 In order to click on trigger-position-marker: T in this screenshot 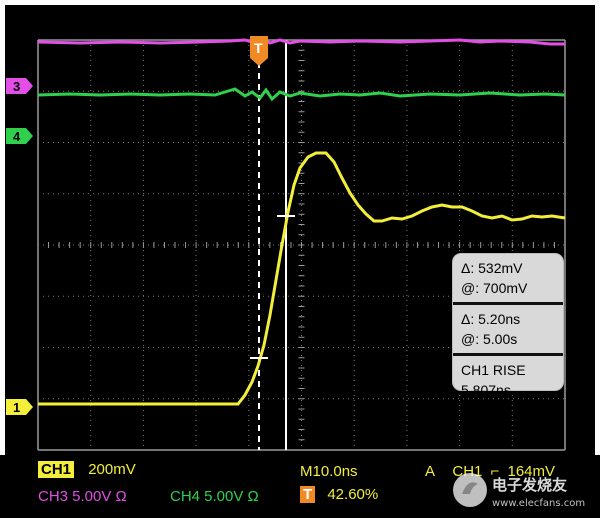, I will do `click(259, 51)`.